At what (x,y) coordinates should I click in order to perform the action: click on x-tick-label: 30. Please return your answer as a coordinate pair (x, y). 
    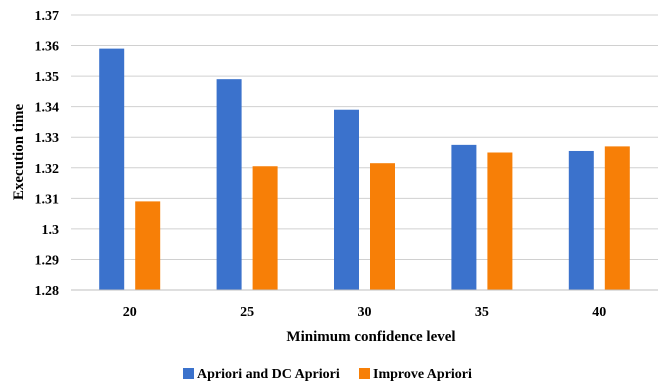
    Looking at the image, I should click on (365, 312).